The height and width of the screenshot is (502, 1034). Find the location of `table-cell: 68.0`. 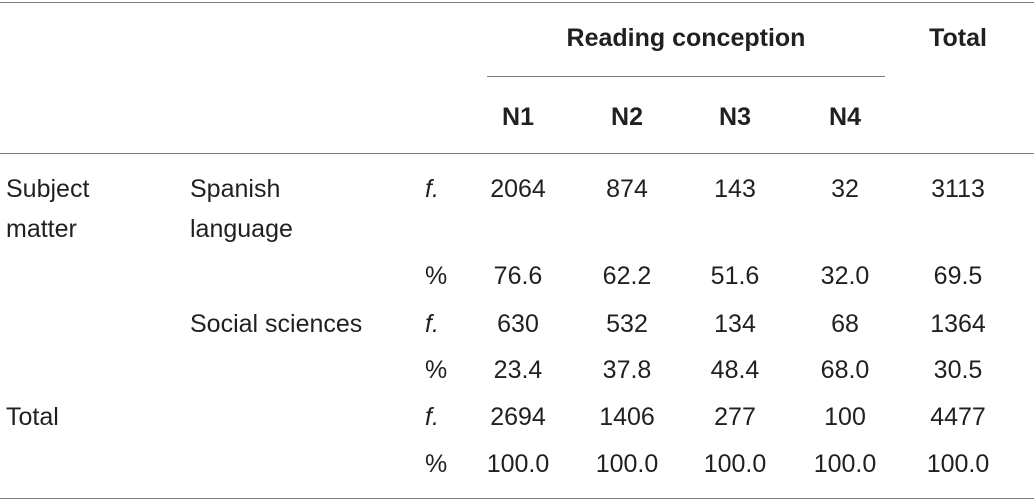

table-cell: 68.0 is located at coordinates (845, 370).